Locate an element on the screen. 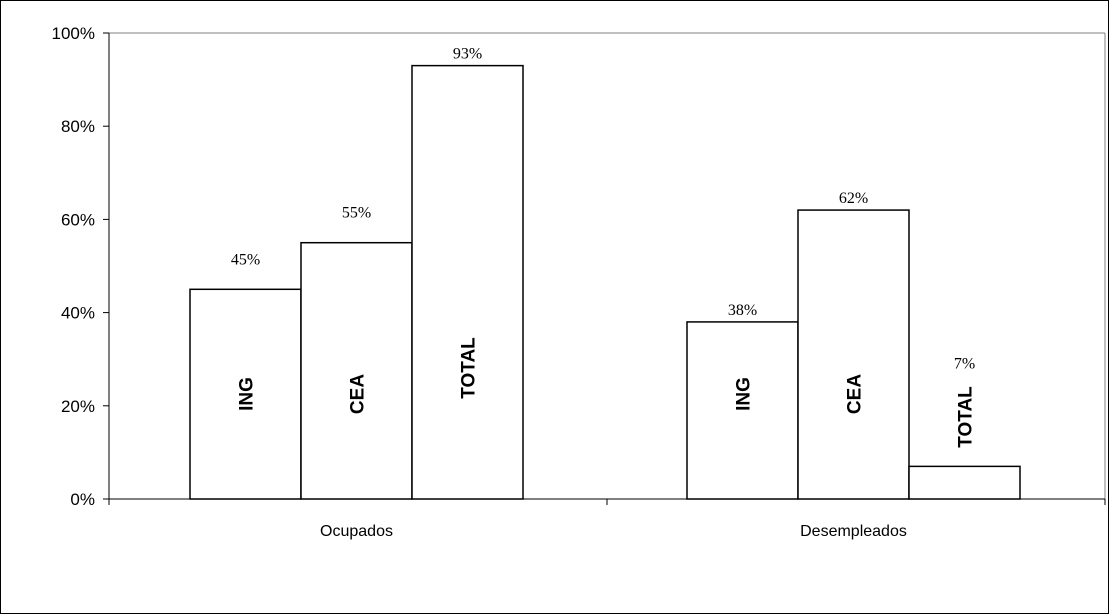 The image size is (1109, 615). y-tick-label: 60% is located at coordinates (78, 219).